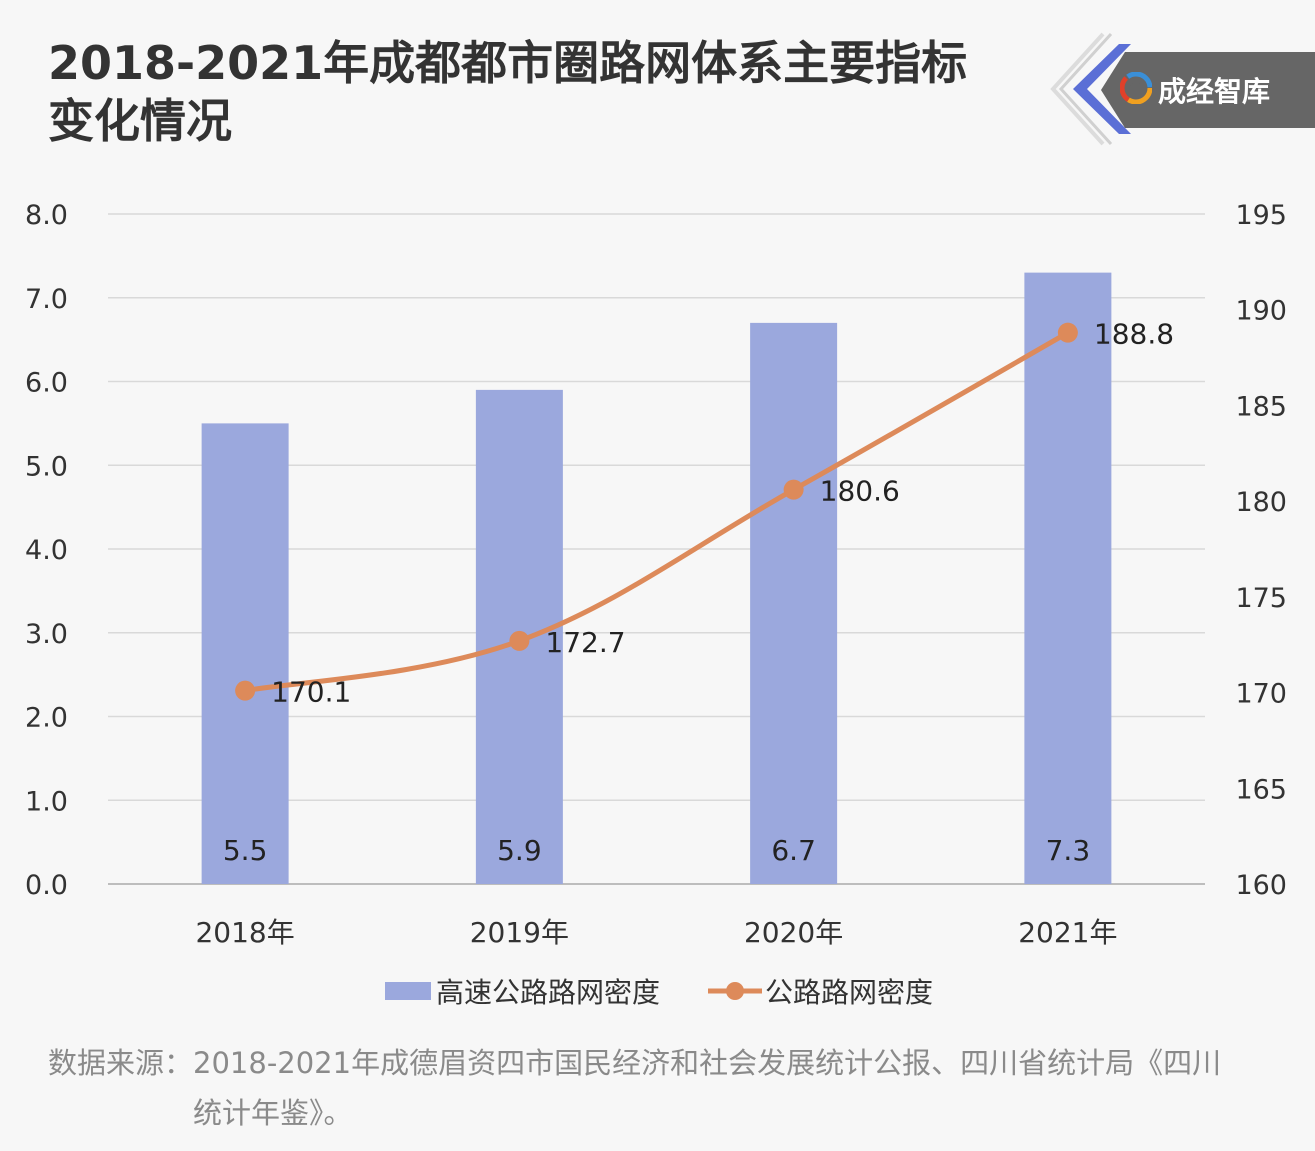  Describe the element at coordinates (121, 1063) in the screenshot. I see `source-label: 数据来源：` at that location.